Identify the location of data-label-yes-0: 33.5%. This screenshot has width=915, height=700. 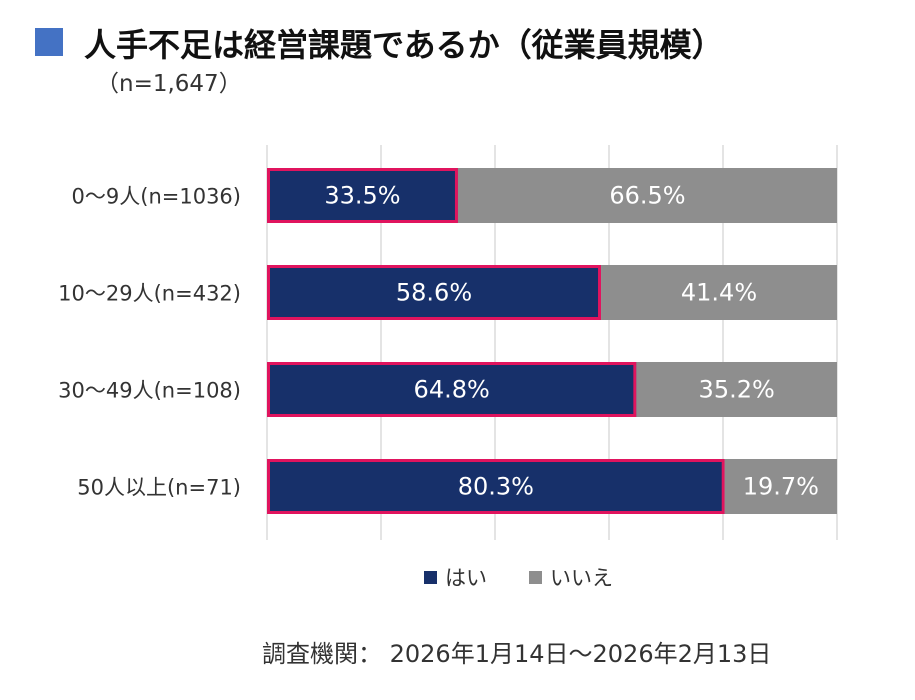
(362, 196).